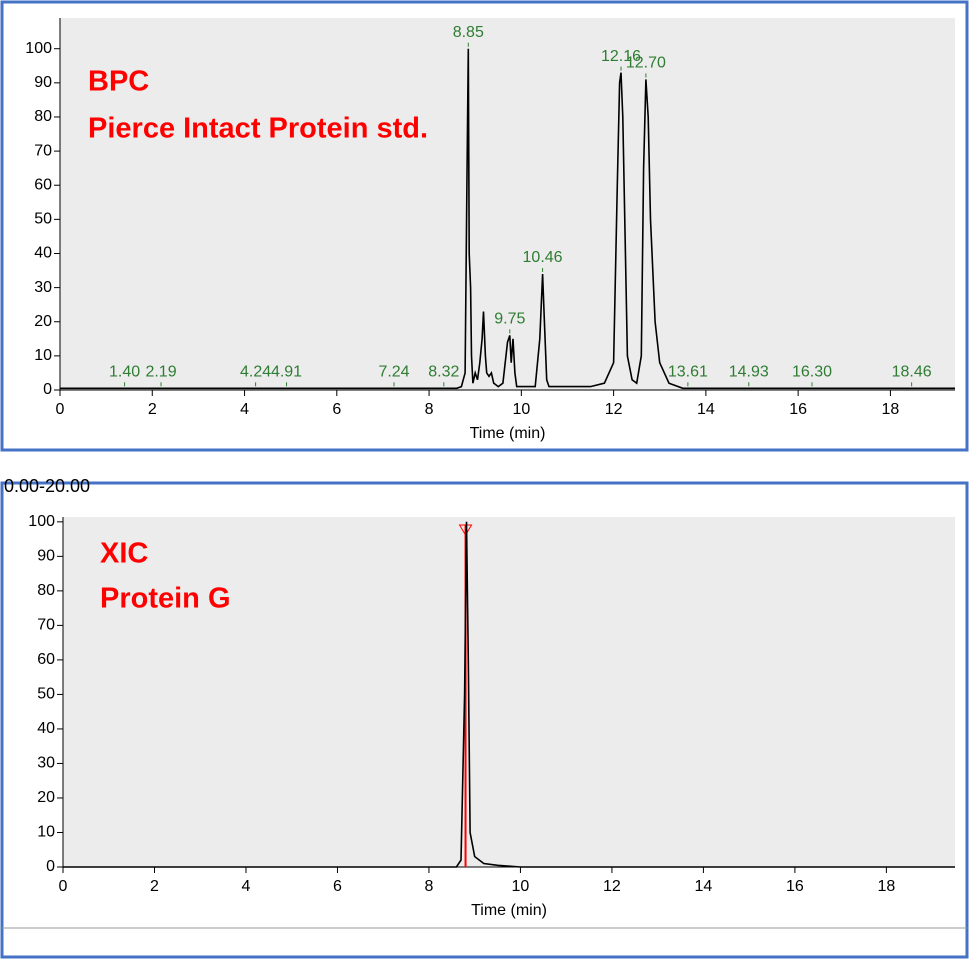 This screenshot has height=959, width=970. Describe the element at coordinates (124, 372) in the screenshot. I see `peak-label: 1.40` at that location.